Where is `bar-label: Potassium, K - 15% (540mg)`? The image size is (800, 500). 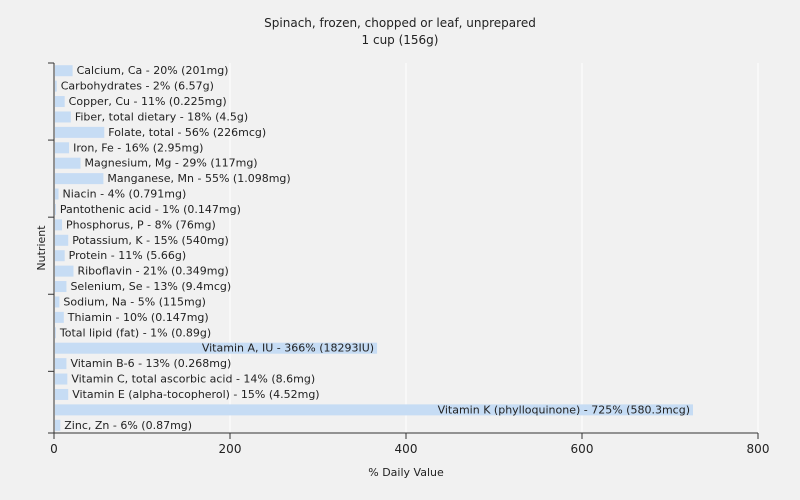
bar-label: Potassium, K - 15% (540mg) is located at coordinates (150, 240).